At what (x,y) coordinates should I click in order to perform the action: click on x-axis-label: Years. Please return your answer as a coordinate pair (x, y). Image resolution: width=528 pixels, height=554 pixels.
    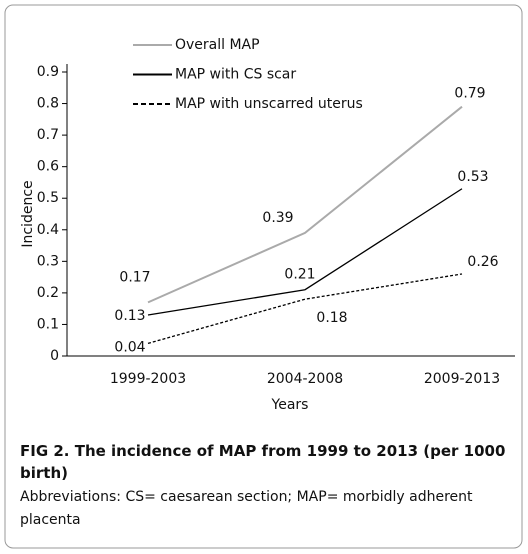
    Looking at the image, I should click on (290, 405).